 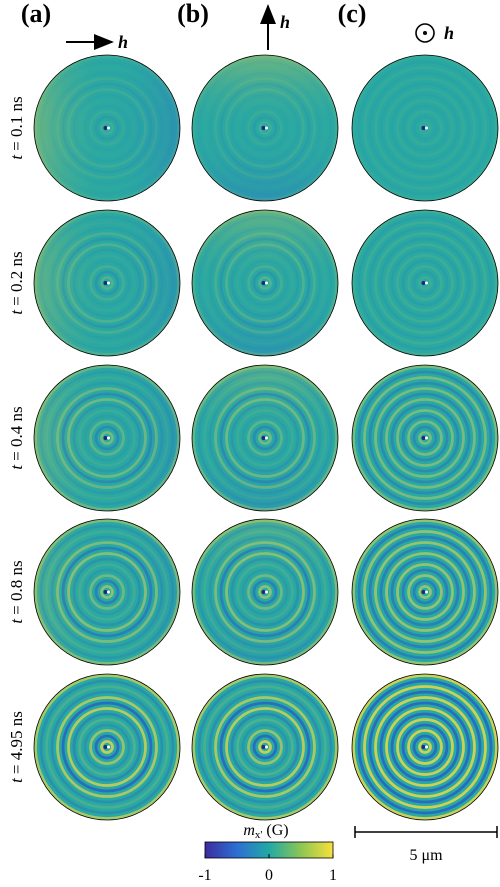 What do you see at coordinates (36, 14) in the screenshot?
I see `panel-header: (a)` at bounding box center [36, 14].